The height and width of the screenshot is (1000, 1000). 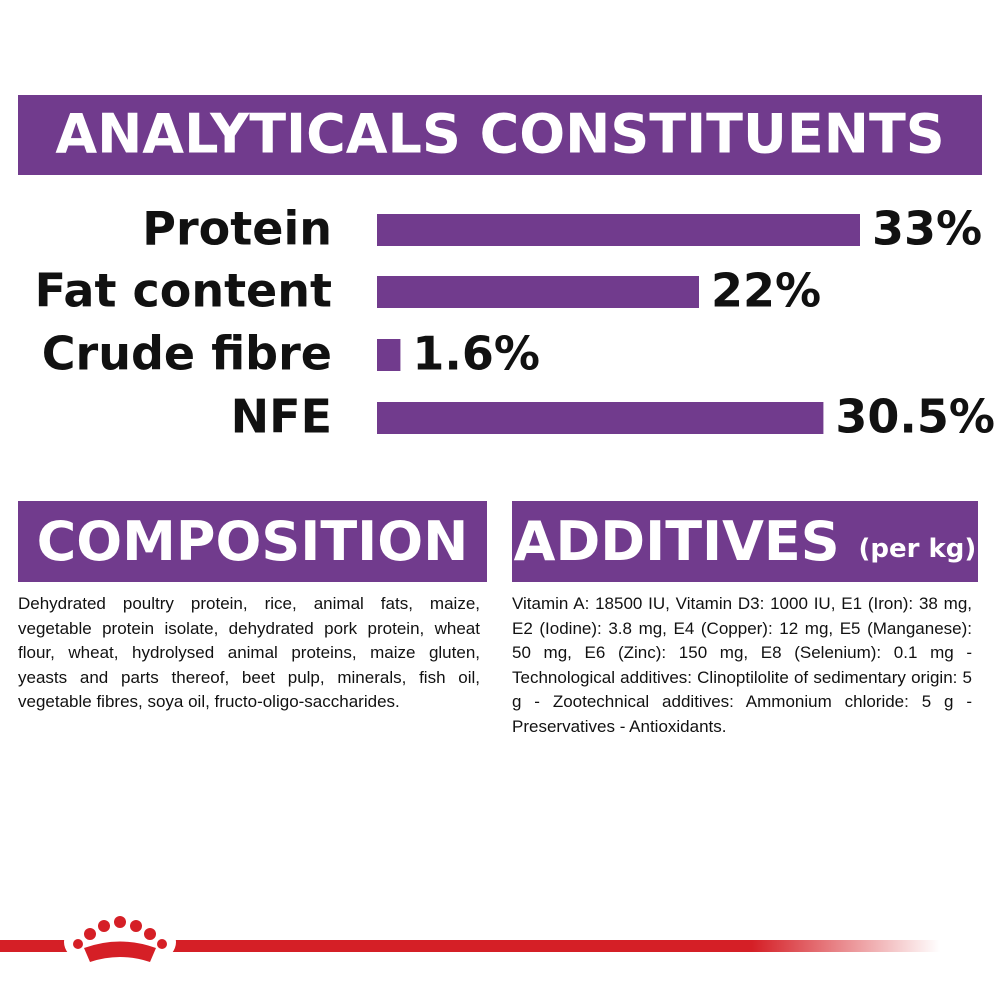 I want to click on value-label: 22%, so click(x=766, y=291).